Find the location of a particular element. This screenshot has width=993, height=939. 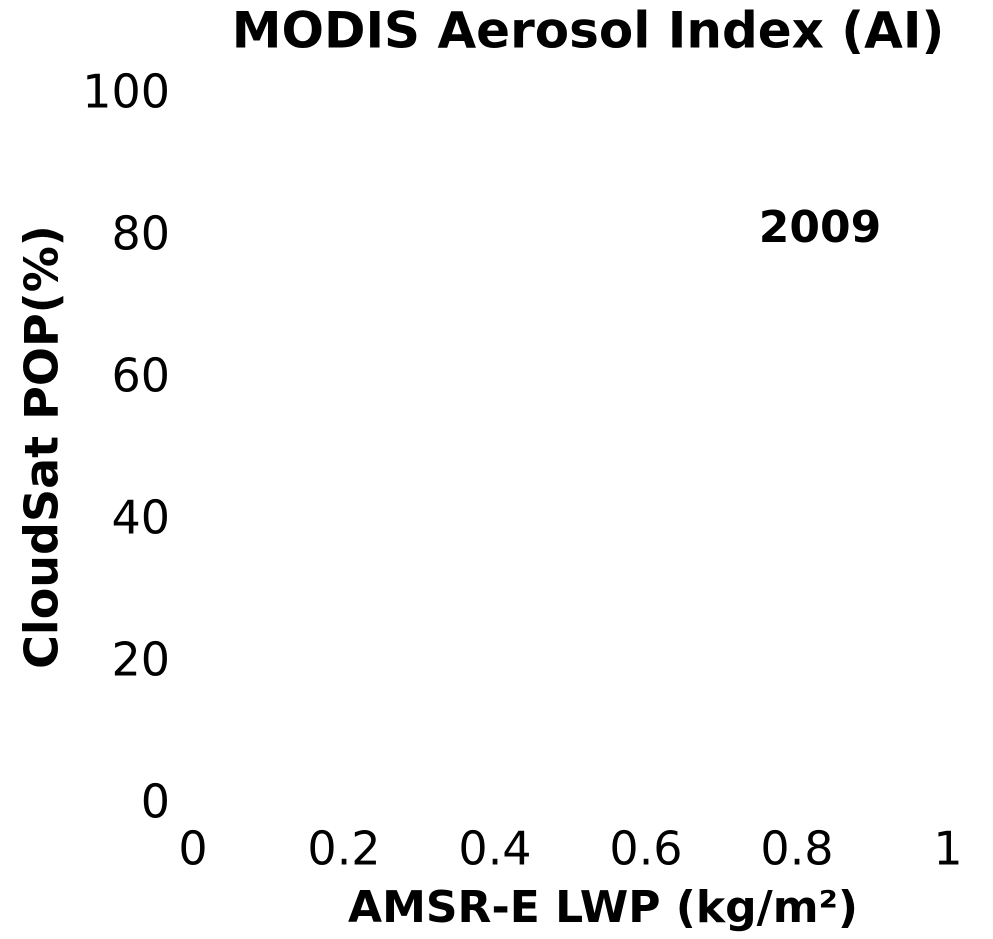

x-tick-label: 0.8 is located at coordinates (796, 849).